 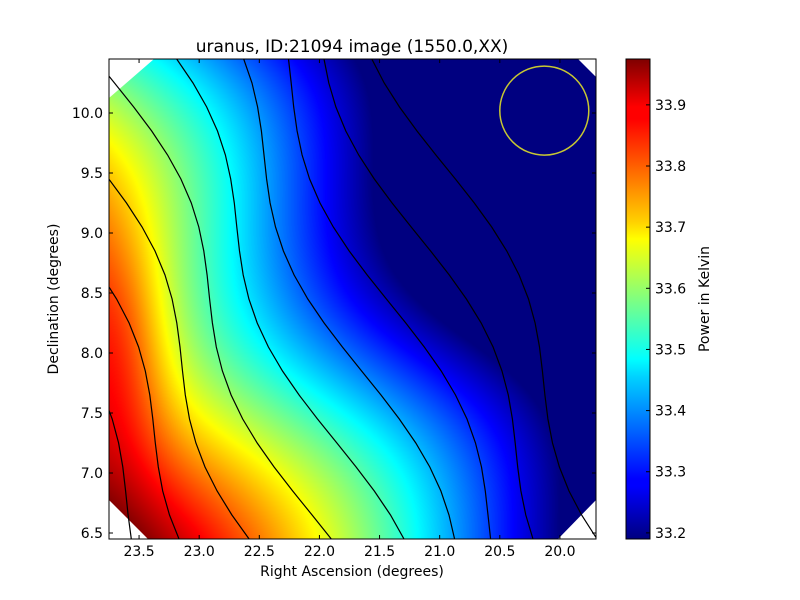 I want to click on colorbar-tick-label: 33.9, so click(x=670, y=106).